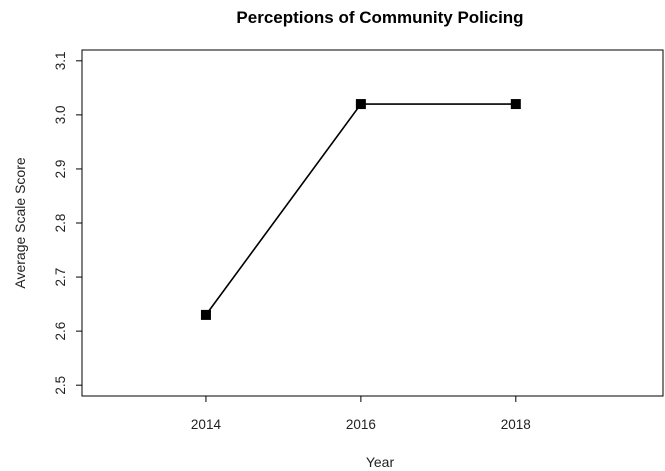  Describe the element at coordinates (60, 331) in the screenshot. I see `y-tick-label: 2.6` at that location.